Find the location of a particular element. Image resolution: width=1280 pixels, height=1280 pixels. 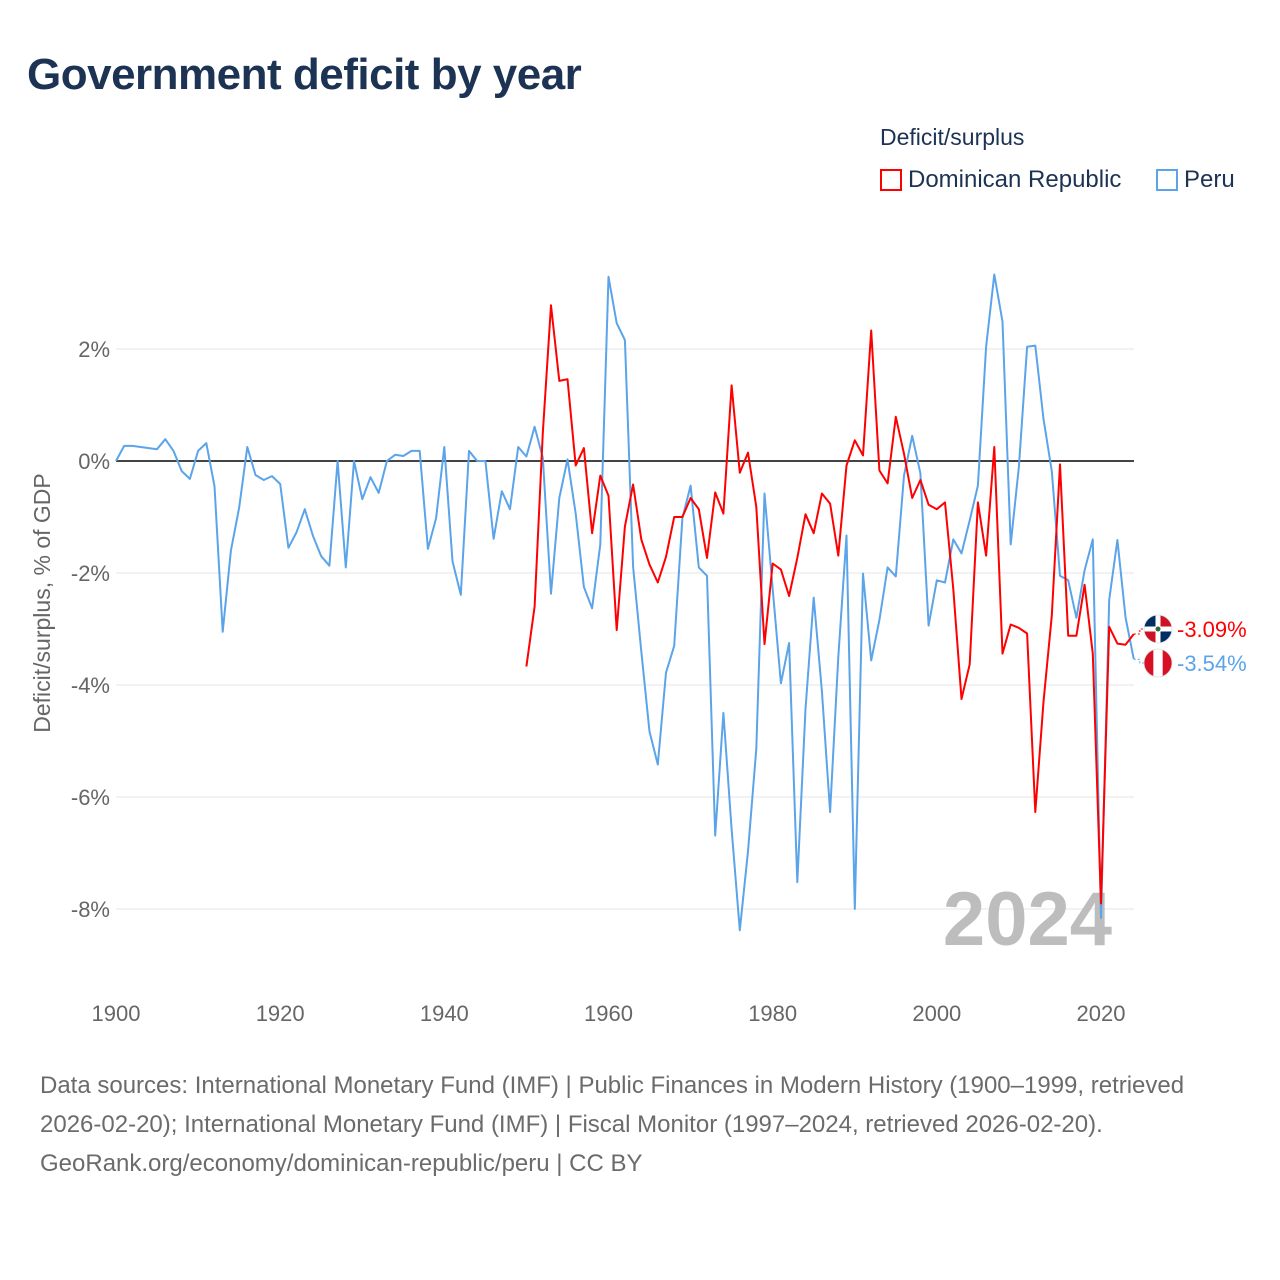

dominican-republic-flag-icon is located at coordinates (1158, 629).